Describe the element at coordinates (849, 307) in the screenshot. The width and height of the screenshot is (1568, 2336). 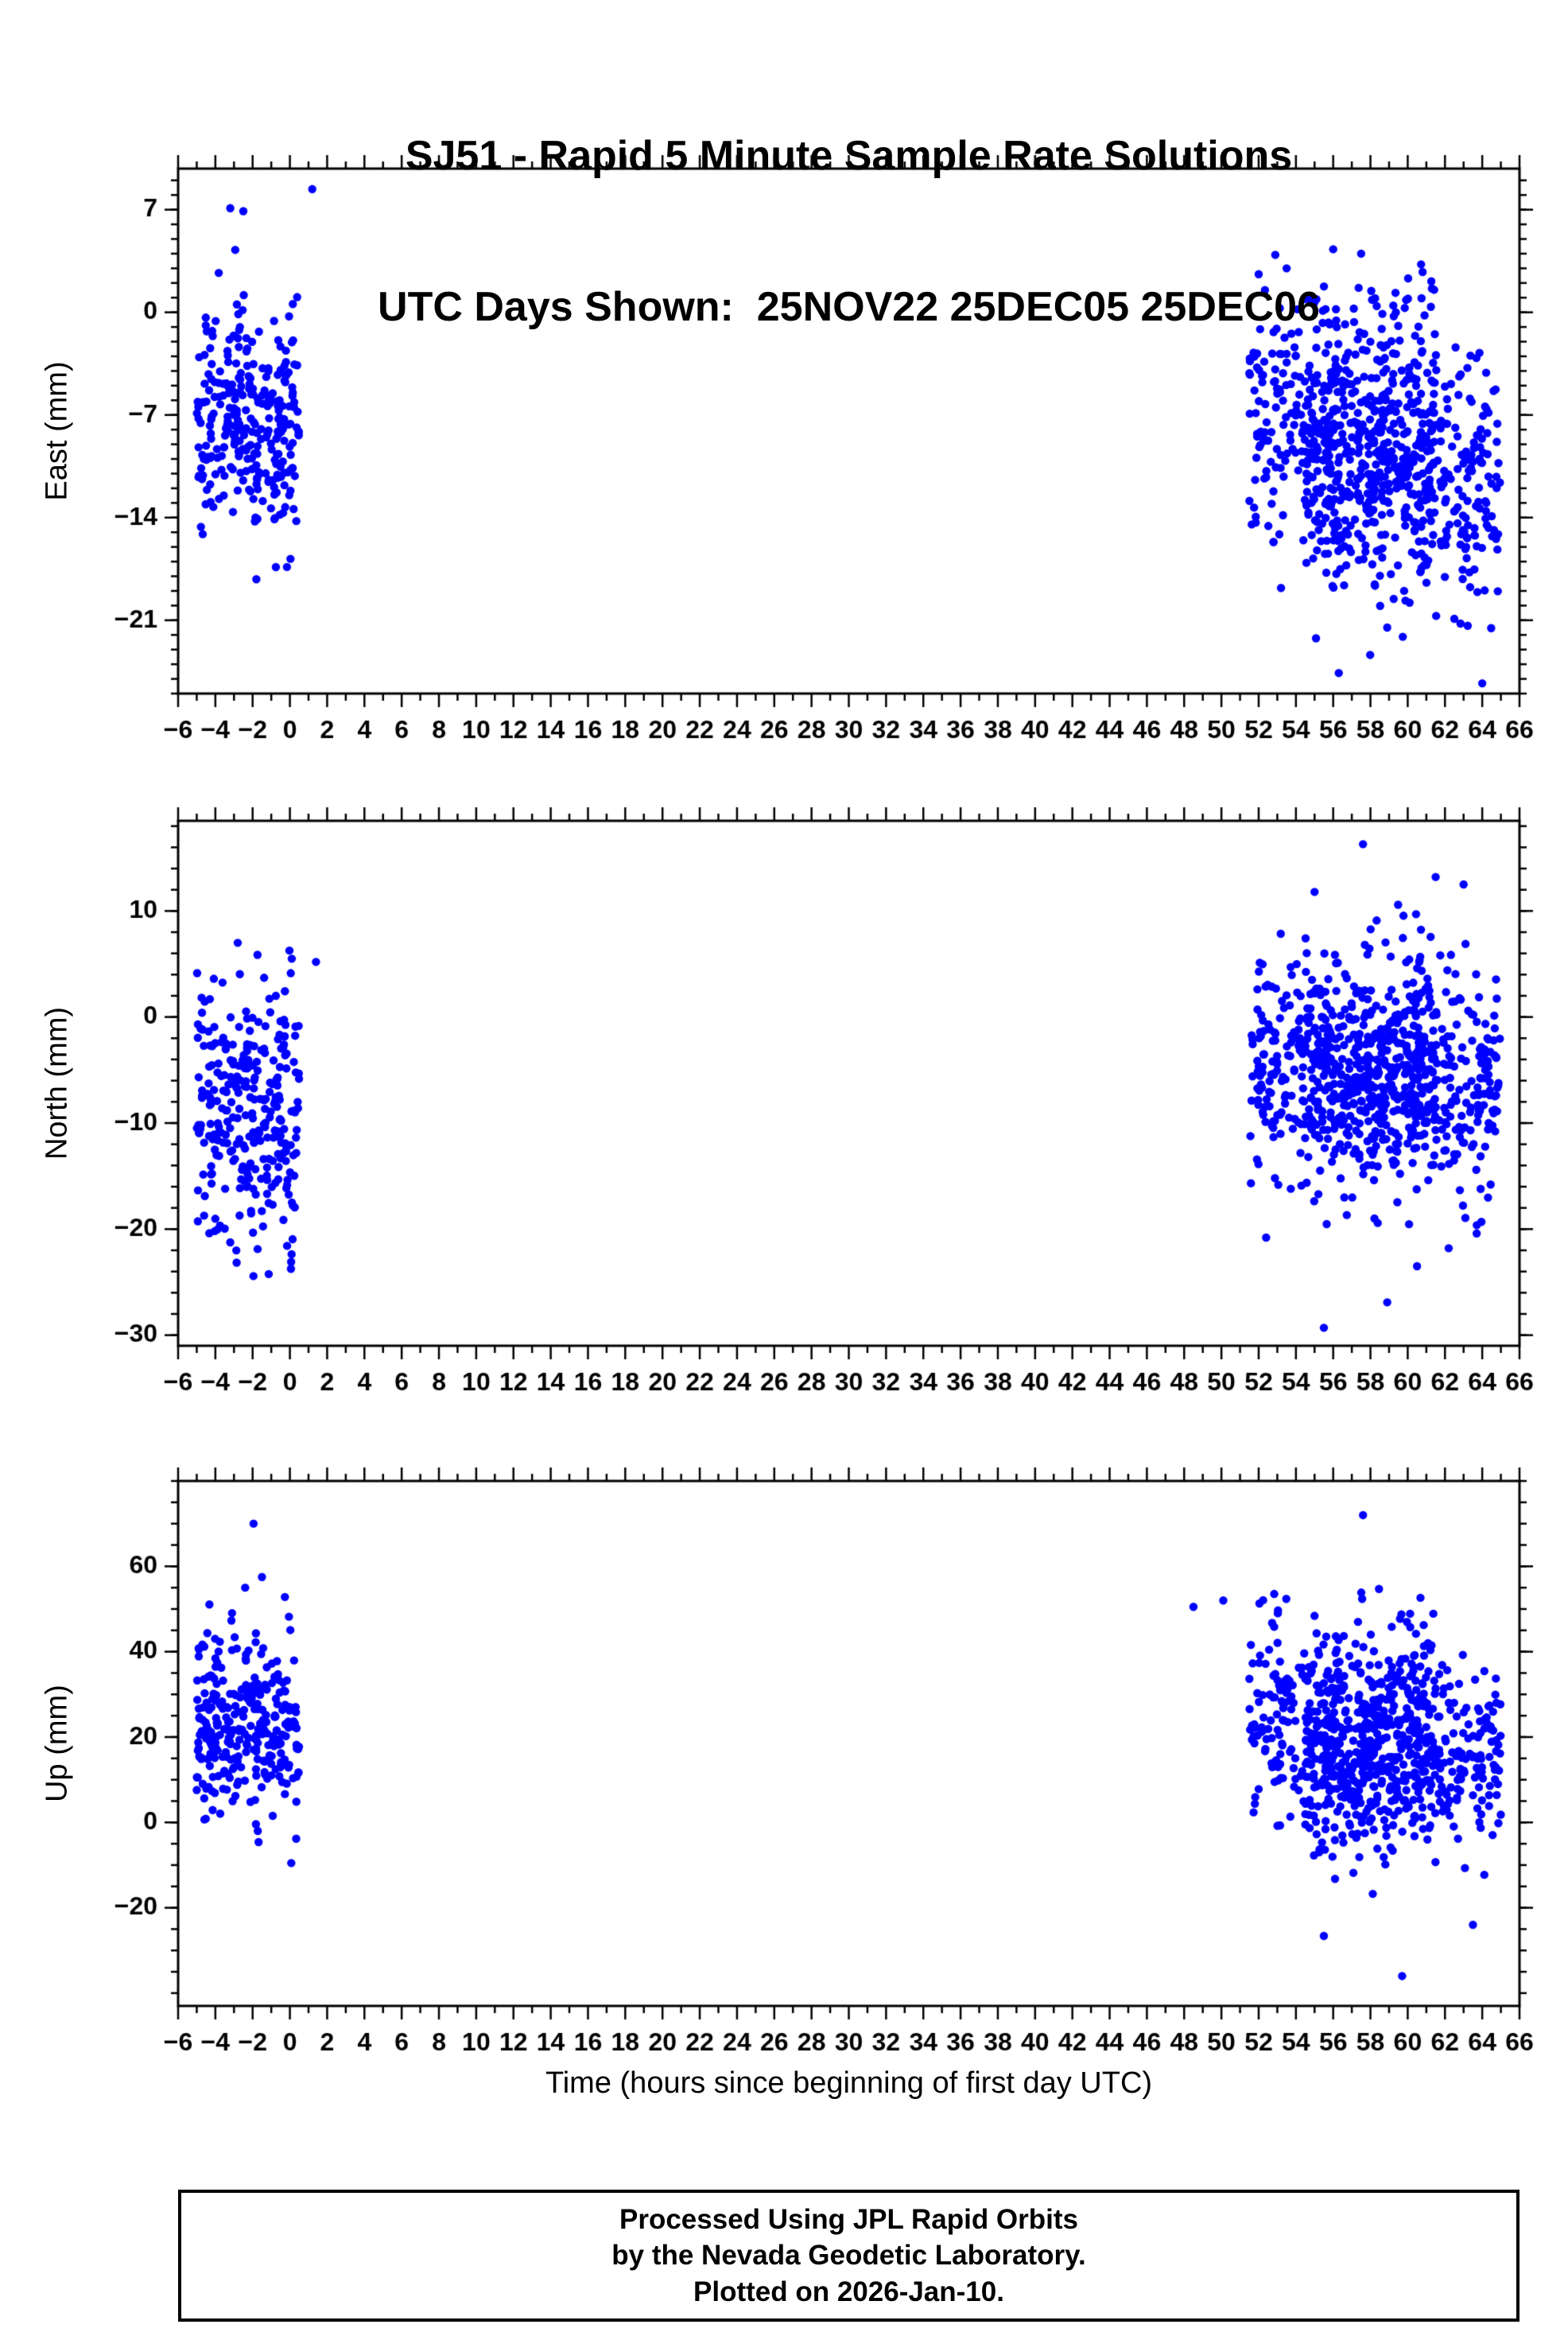
I see `chart-title-line2: UTC Days Shown: 25NOV22 25DEC05 25DEC06` at that location.